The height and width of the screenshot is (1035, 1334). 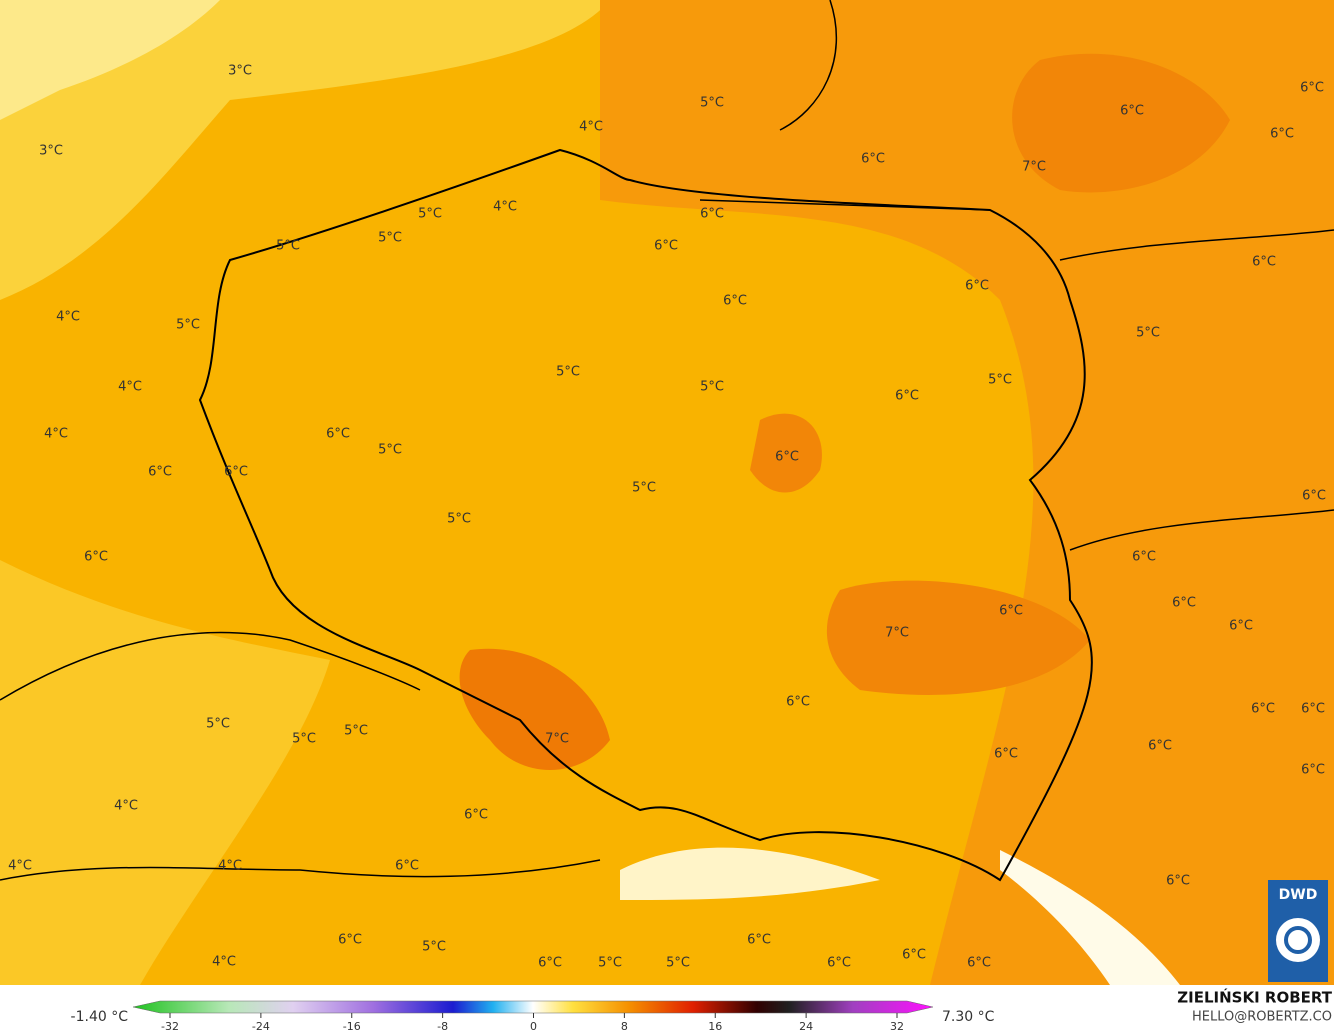 I want to click on logo-text: DWD, so click(x=1298, y=895).